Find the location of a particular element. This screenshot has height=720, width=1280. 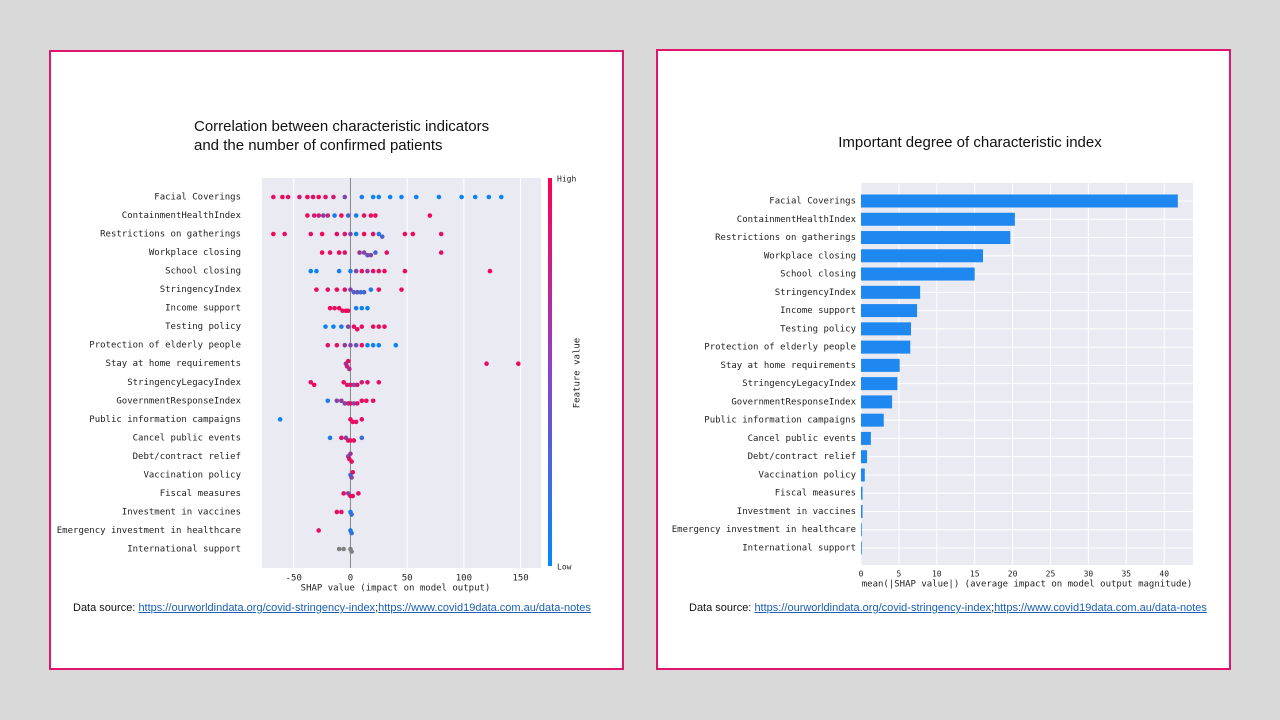

colorbar-label: Feature value is located at coordinates (578, 373).